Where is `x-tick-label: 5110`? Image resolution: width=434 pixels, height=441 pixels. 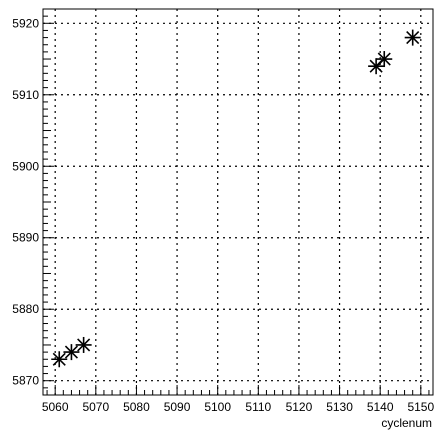 x-tick-label: 5110 is located at coordinates (258, 407).